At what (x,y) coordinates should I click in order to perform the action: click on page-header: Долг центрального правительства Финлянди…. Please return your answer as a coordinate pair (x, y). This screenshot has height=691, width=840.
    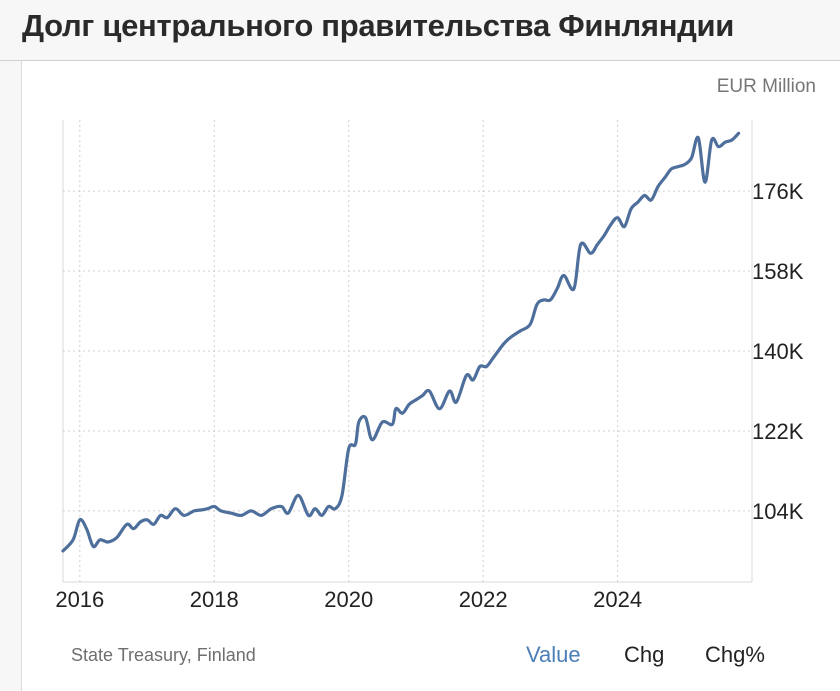
    Looking at the image, I should click on (420, 30).